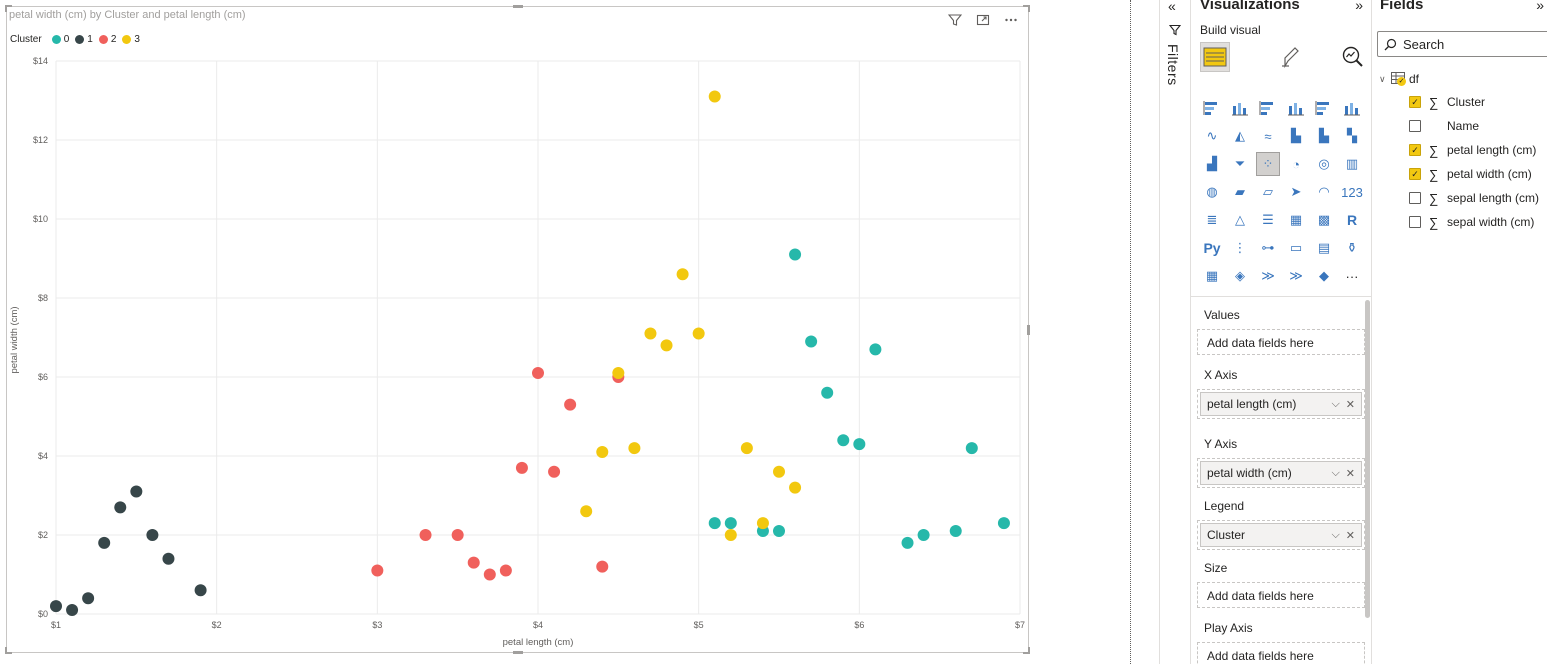  Describe the element at coordinates (107, 39) in the screenshot. I see `legend-item-2: 2` at that location.